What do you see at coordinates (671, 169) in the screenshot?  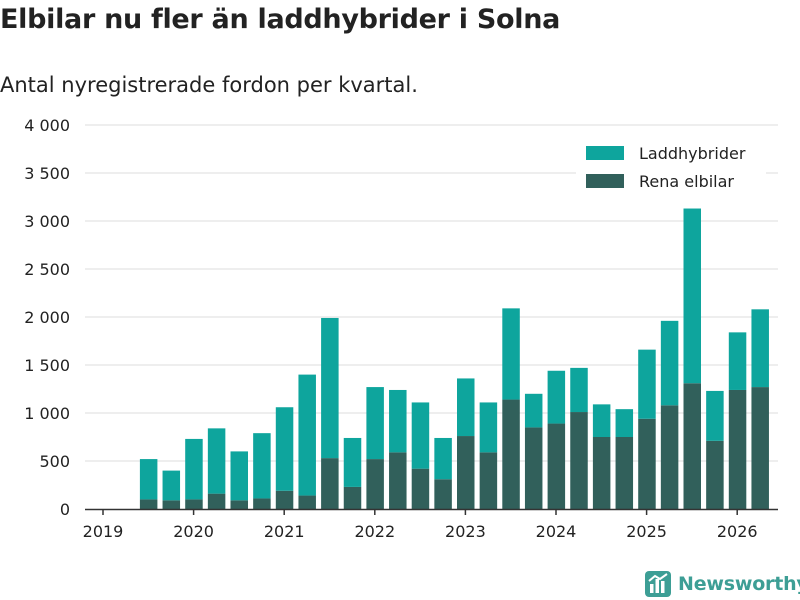 I see `legend: Laddhybrider Rena elbilar` at bounding box center [671, 169].